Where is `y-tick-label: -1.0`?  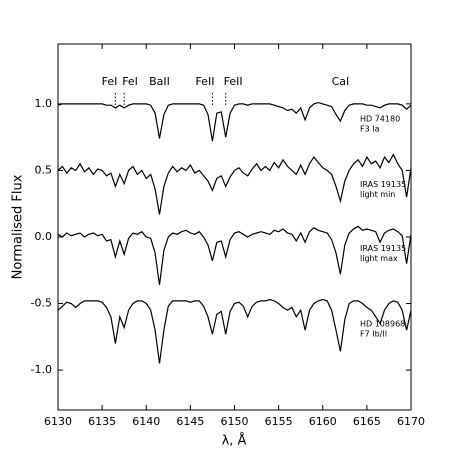
y-tick-label: -1.0 is located at coordinates (41, 369).